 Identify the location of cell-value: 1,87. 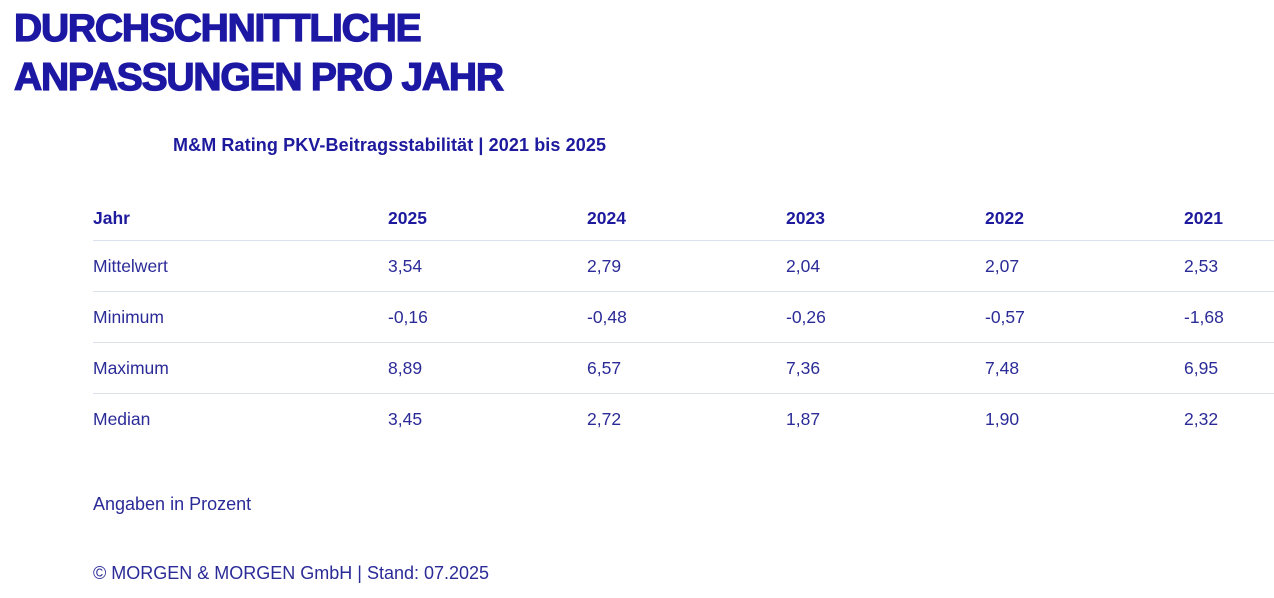
(803, 419).